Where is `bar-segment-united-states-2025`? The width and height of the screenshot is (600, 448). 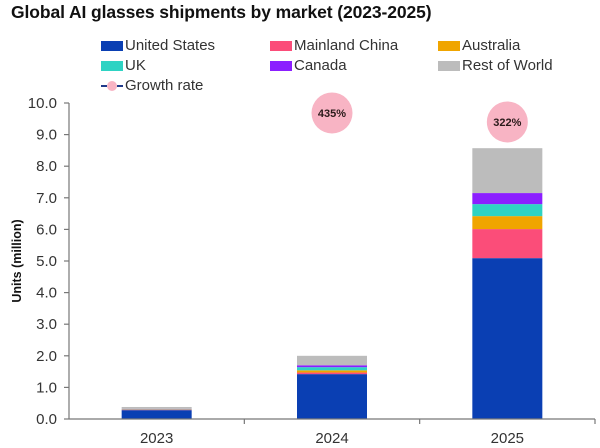 bar-segment-united-states-2025 is located at coordinates (507, 338).